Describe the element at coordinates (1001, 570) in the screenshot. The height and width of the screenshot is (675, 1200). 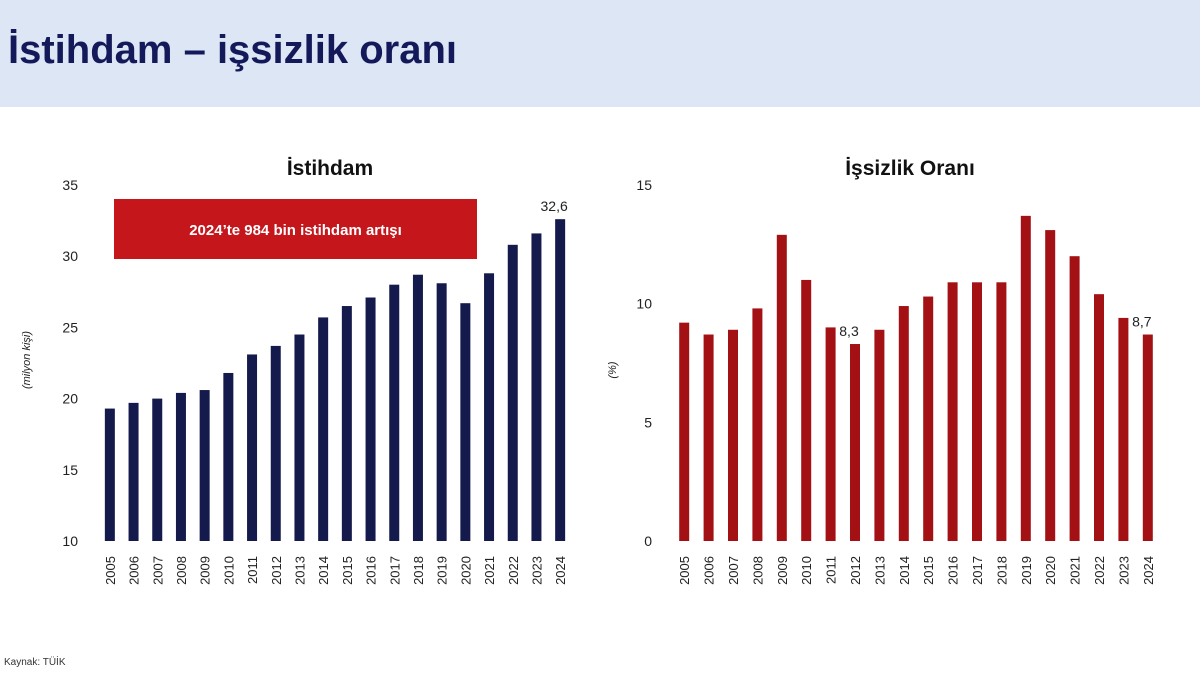
I see `x-tick-label-unemp-2018: 2018` at that location.